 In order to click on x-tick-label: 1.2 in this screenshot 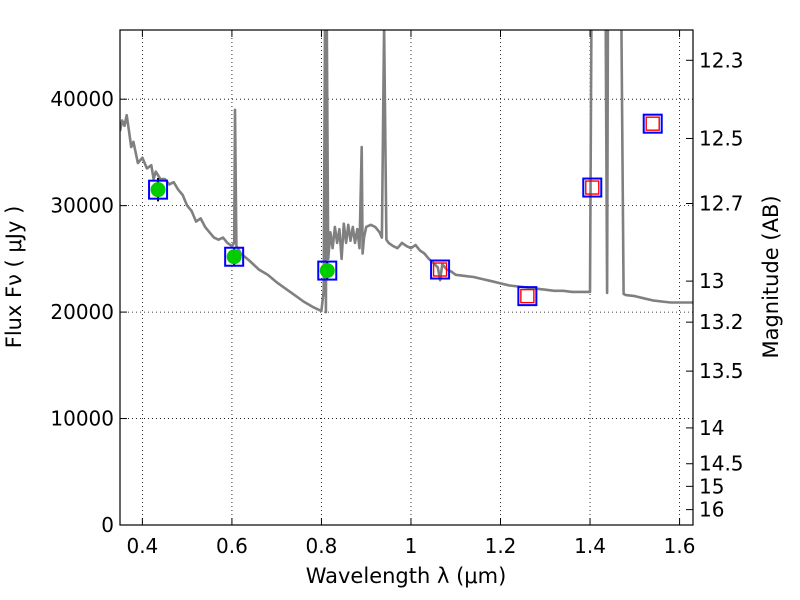, I will do `click(501, 546)`.